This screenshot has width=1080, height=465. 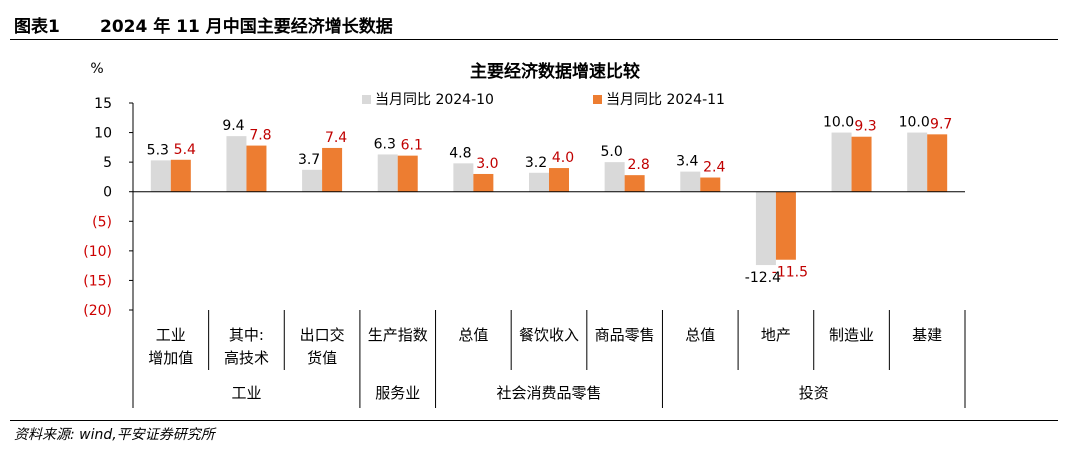 I want to click on data-label-nov: 6.1, so click(x=412, y=146).